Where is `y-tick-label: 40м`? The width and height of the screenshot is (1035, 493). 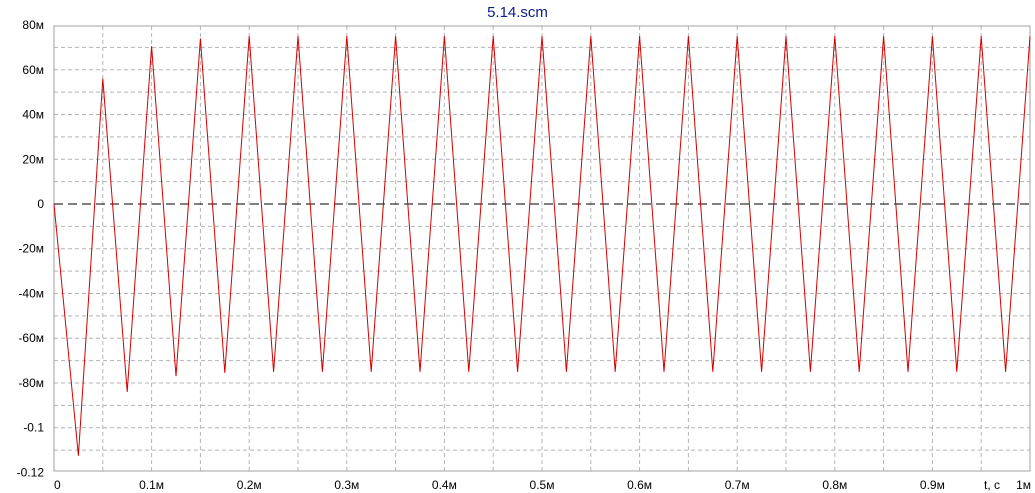 y-tick-label: 40м is located at coordinates (33, 115).